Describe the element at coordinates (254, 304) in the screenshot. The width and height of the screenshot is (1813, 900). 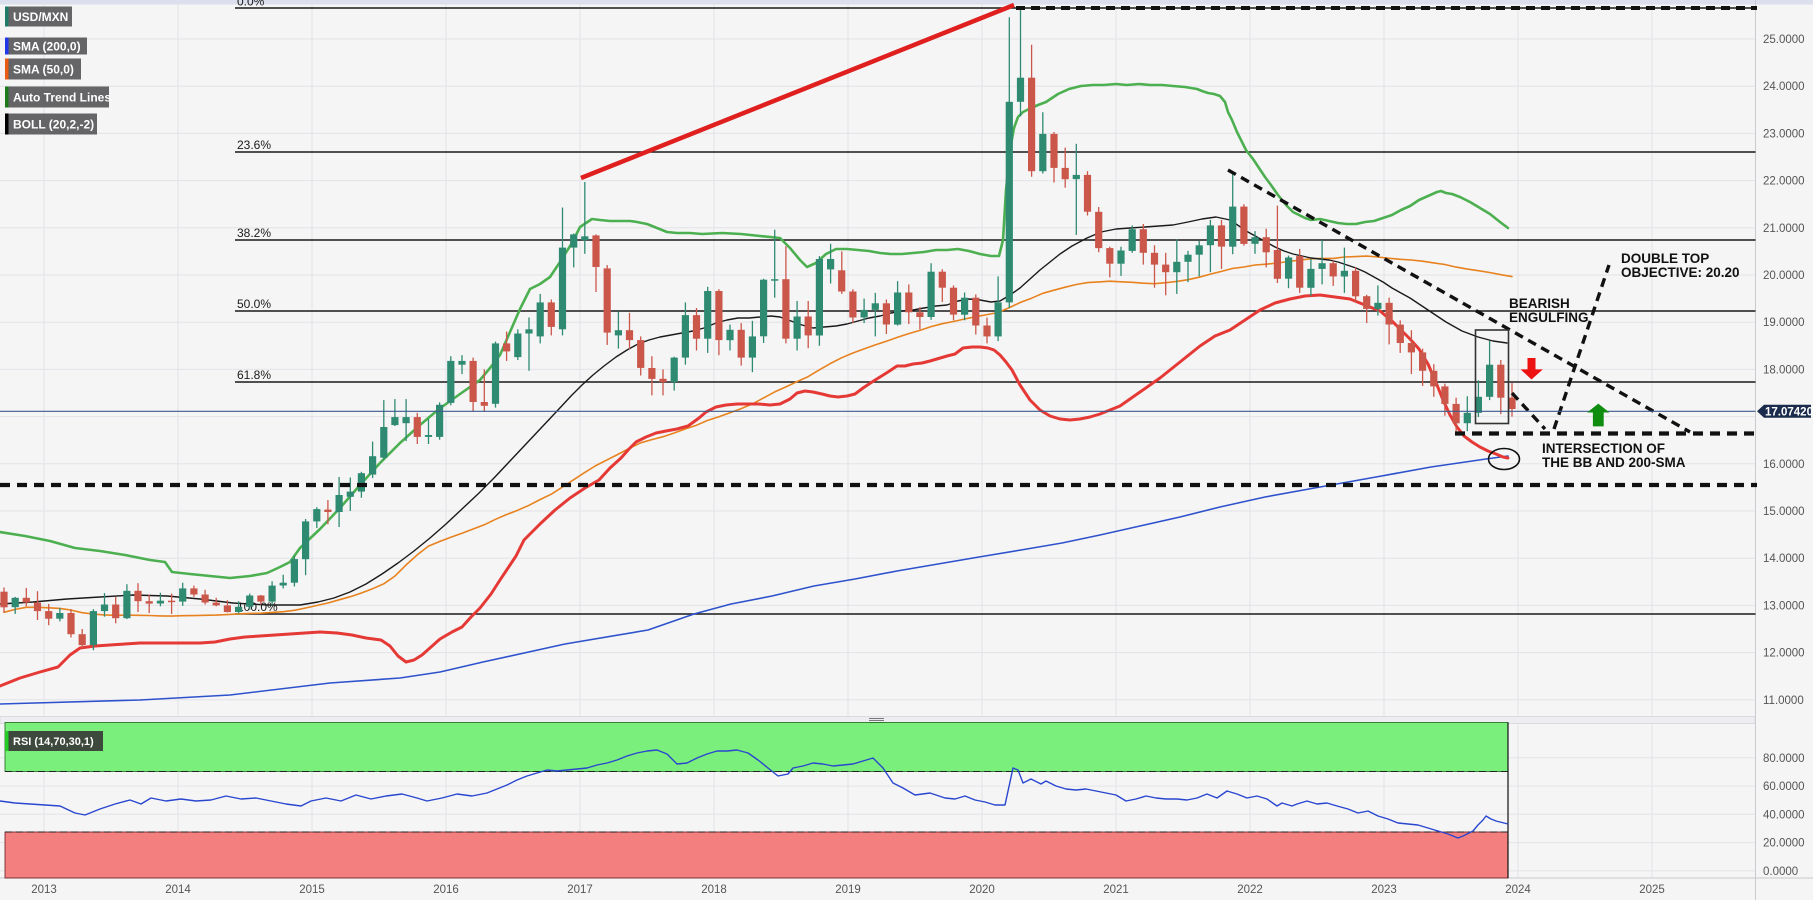
I see `svg-text: 50.0%` at that location.